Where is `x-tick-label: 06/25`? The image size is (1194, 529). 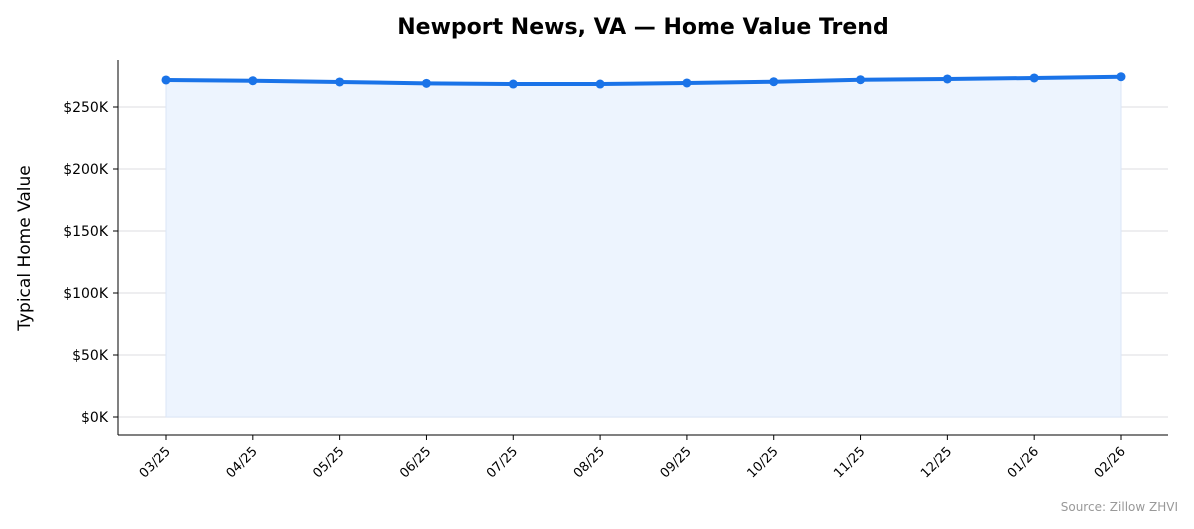 x-tick-label: 06/25 is located at coordinates (415, 462).